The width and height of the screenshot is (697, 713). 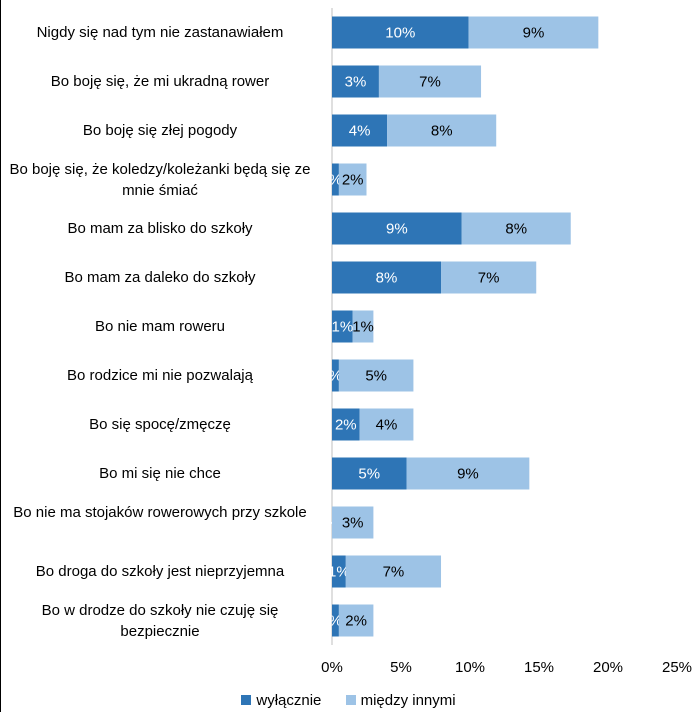 What do you see at coordinates (160, 81) in the screenshot?
I see `category-label: Bo boję się, że mi ukradną rower` at bounding box center [160, 81].